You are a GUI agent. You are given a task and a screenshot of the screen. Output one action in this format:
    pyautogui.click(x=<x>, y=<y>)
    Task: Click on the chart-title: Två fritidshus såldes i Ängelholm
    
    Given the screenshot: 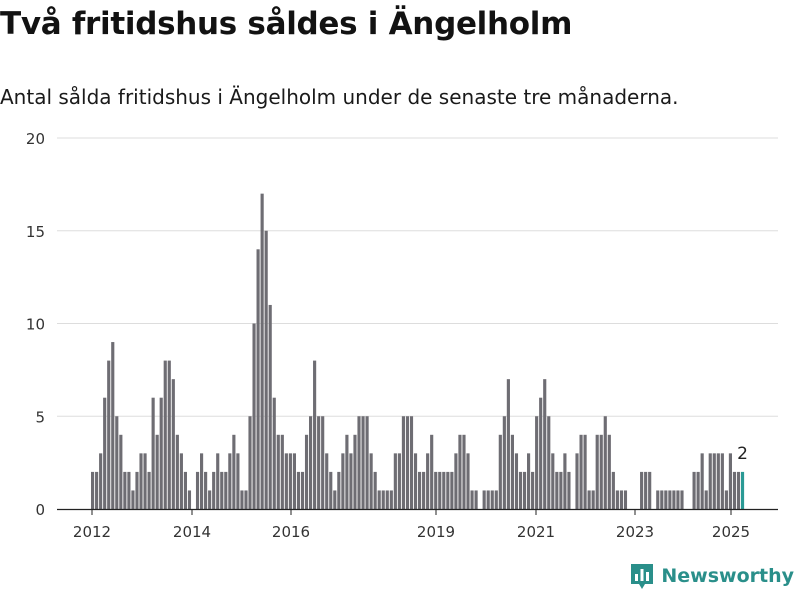 What is the action you would take?
    pyautogui.click(x=286, y=24)
    